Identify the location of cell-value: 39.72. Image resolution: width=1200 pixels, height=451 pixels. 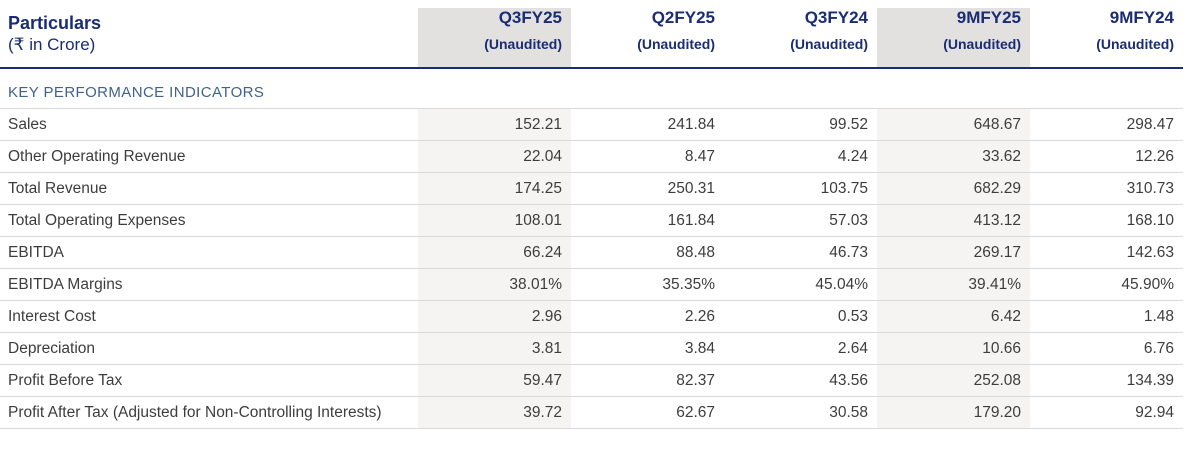
(494, 412).